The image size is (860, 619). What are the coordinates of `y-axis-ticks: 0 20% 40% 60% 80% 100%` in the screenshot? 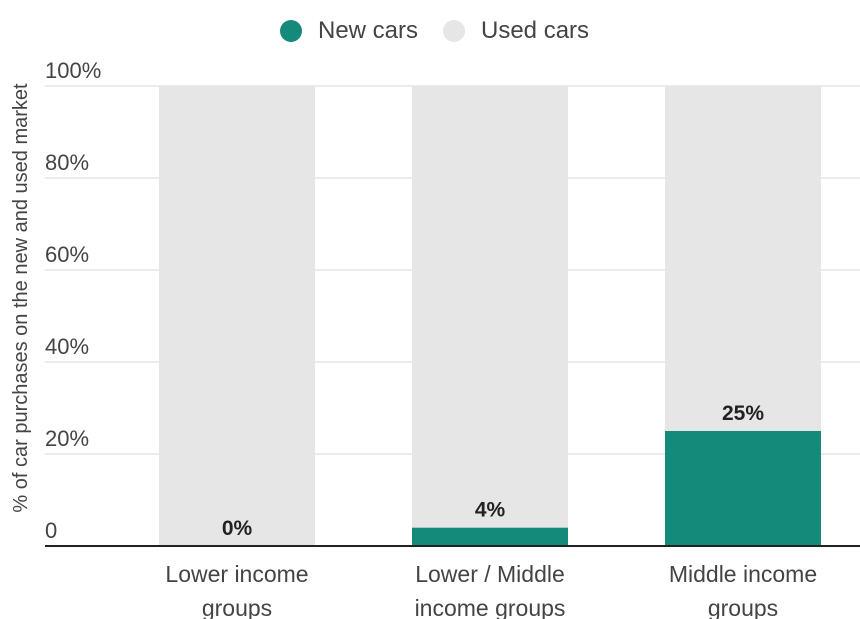 It's located at (73, 300).